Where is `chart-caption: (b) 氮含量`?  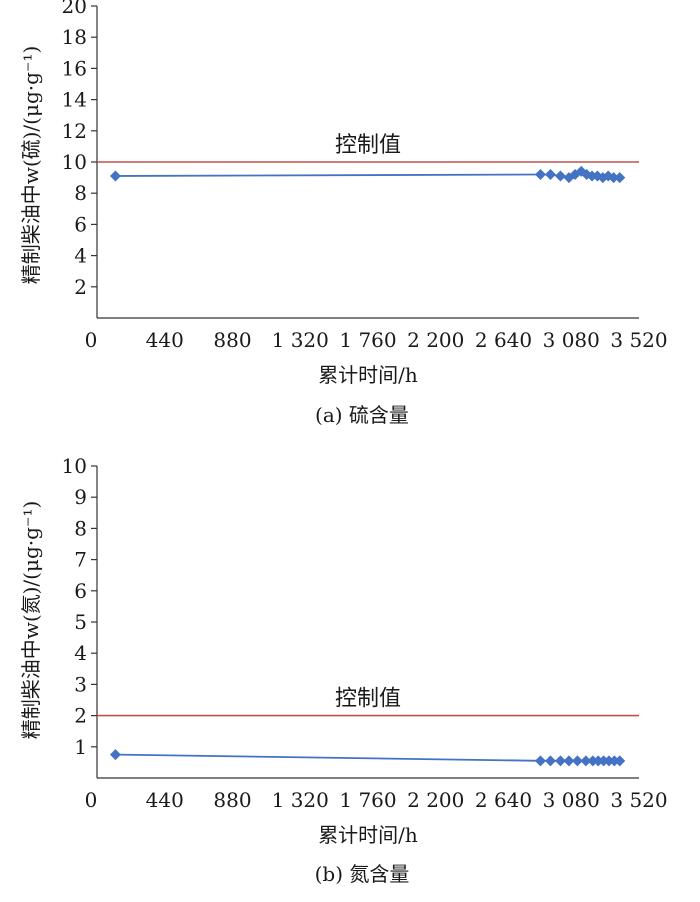 chart-caption: (b) 氮含量 is located at coordinates (362, 874).